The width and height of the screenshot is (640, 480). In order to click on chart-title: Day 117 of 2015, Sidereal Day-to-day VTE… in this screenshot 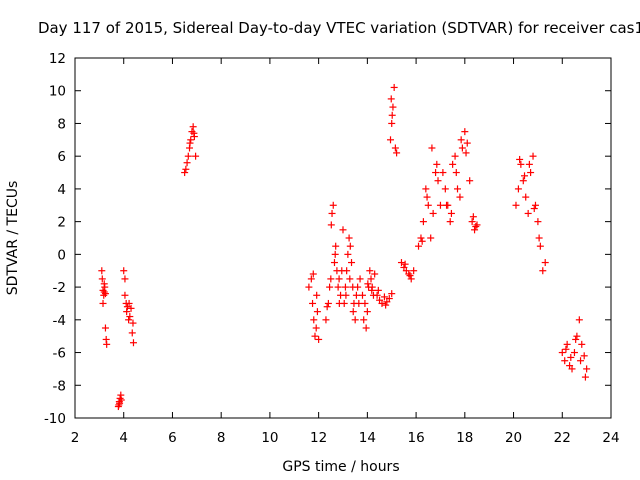, I will do `click(339, 28)`.